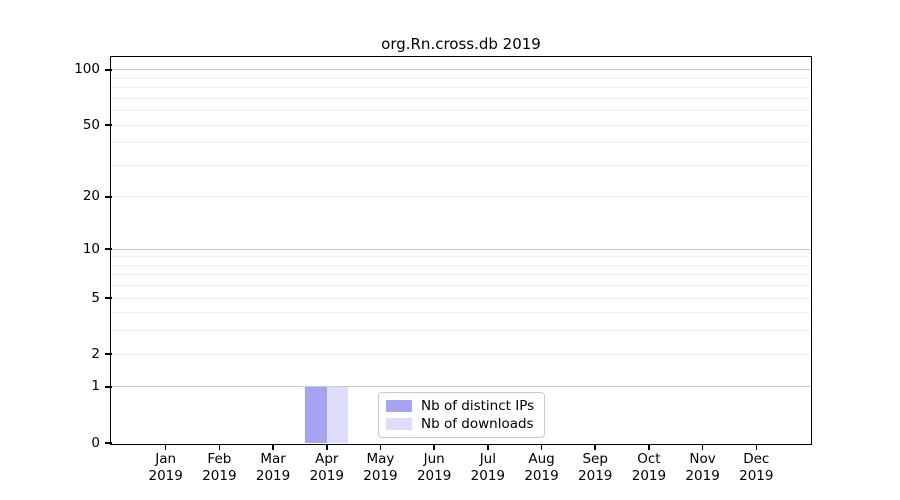  I want to click on x-tick-label: Nov 2019, so click(702, 467).